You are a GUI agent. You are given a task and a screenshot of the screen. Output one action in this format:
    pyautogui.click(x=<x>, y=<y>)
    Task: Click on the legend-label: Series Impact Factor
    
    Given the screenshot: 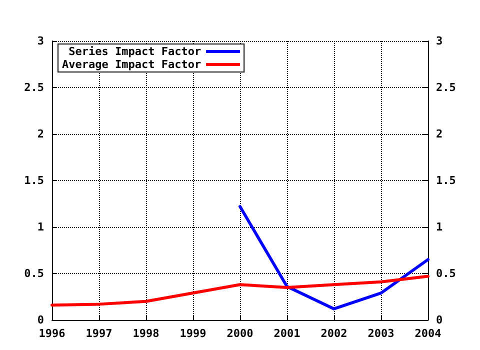 What is the action you would take?
    pyautogui.click(x=135, y=51)
    